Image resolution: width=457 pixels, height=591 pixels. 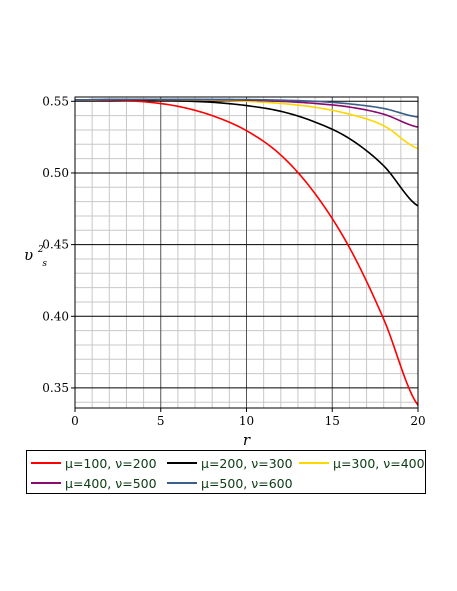 I want to click on x-axis-ticks: 0 5 10 15 20, so click(x=248, y=418).